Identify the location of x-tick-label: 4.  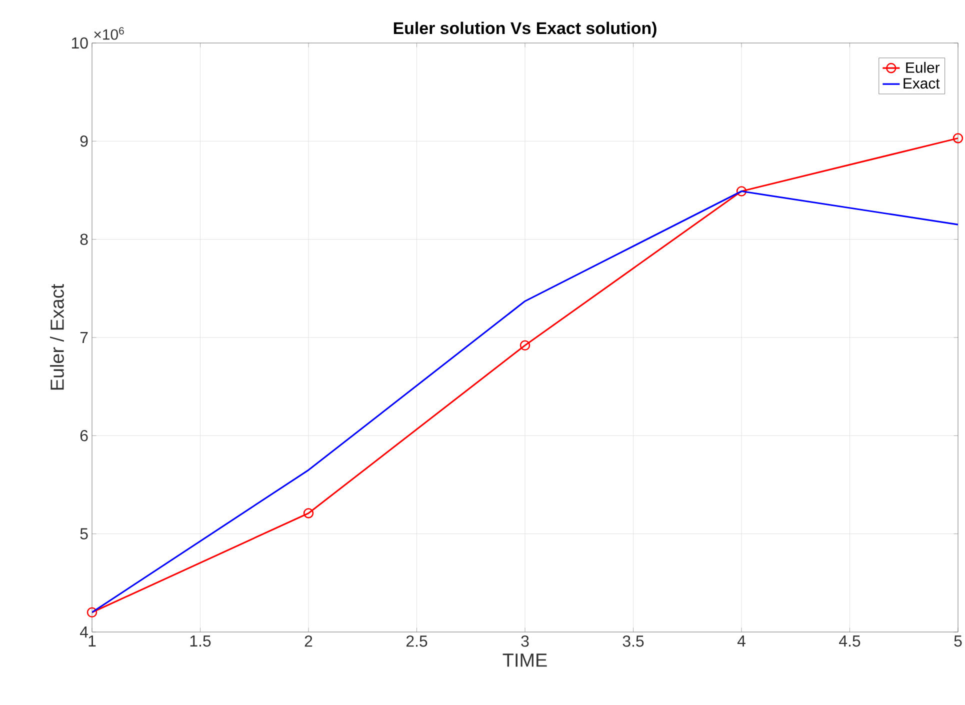
(741, 641).